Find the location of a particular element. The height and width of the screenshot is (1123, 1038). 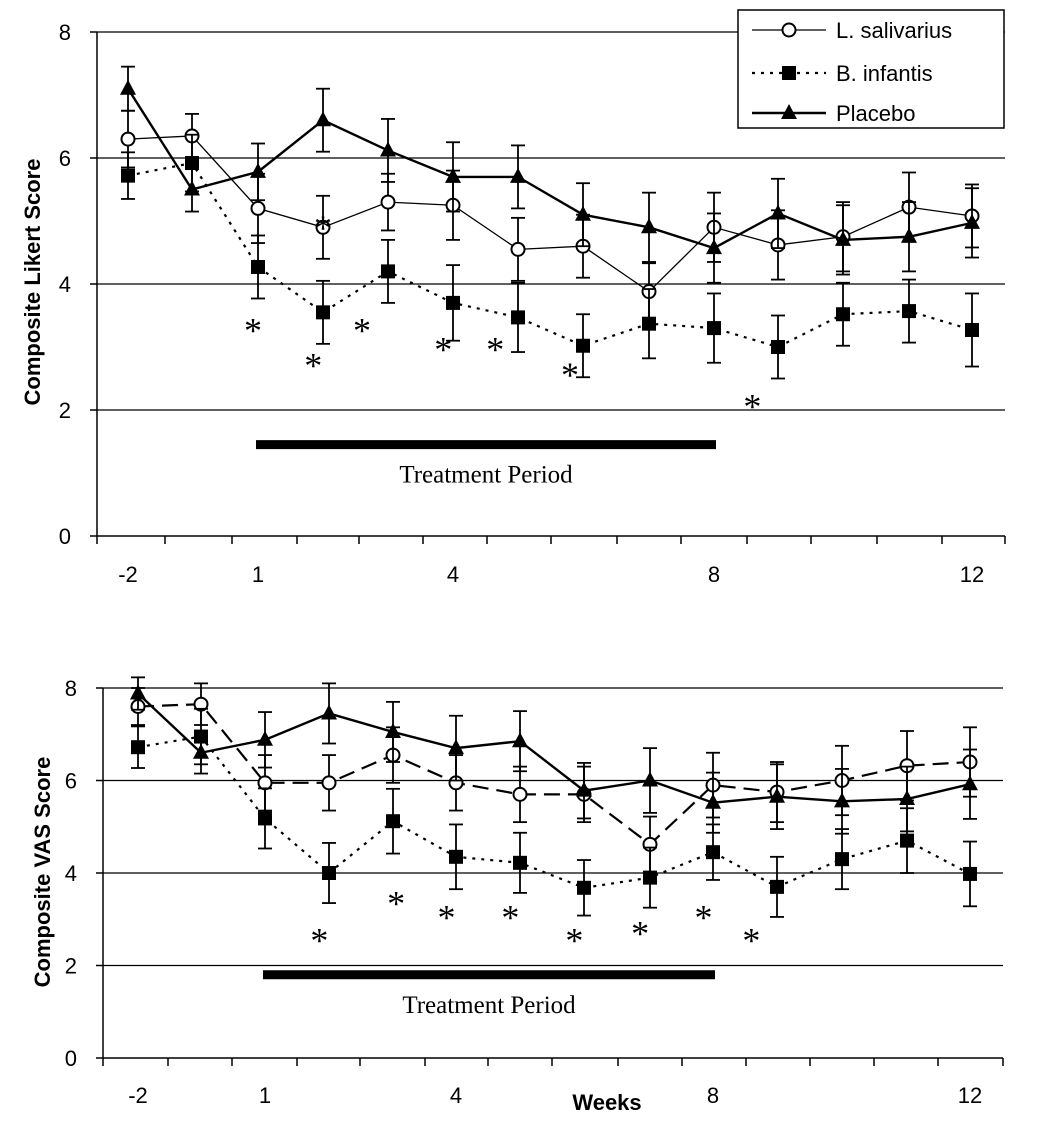

y-axis-title: Composite VAS Score is located at coordinates (42, 872).